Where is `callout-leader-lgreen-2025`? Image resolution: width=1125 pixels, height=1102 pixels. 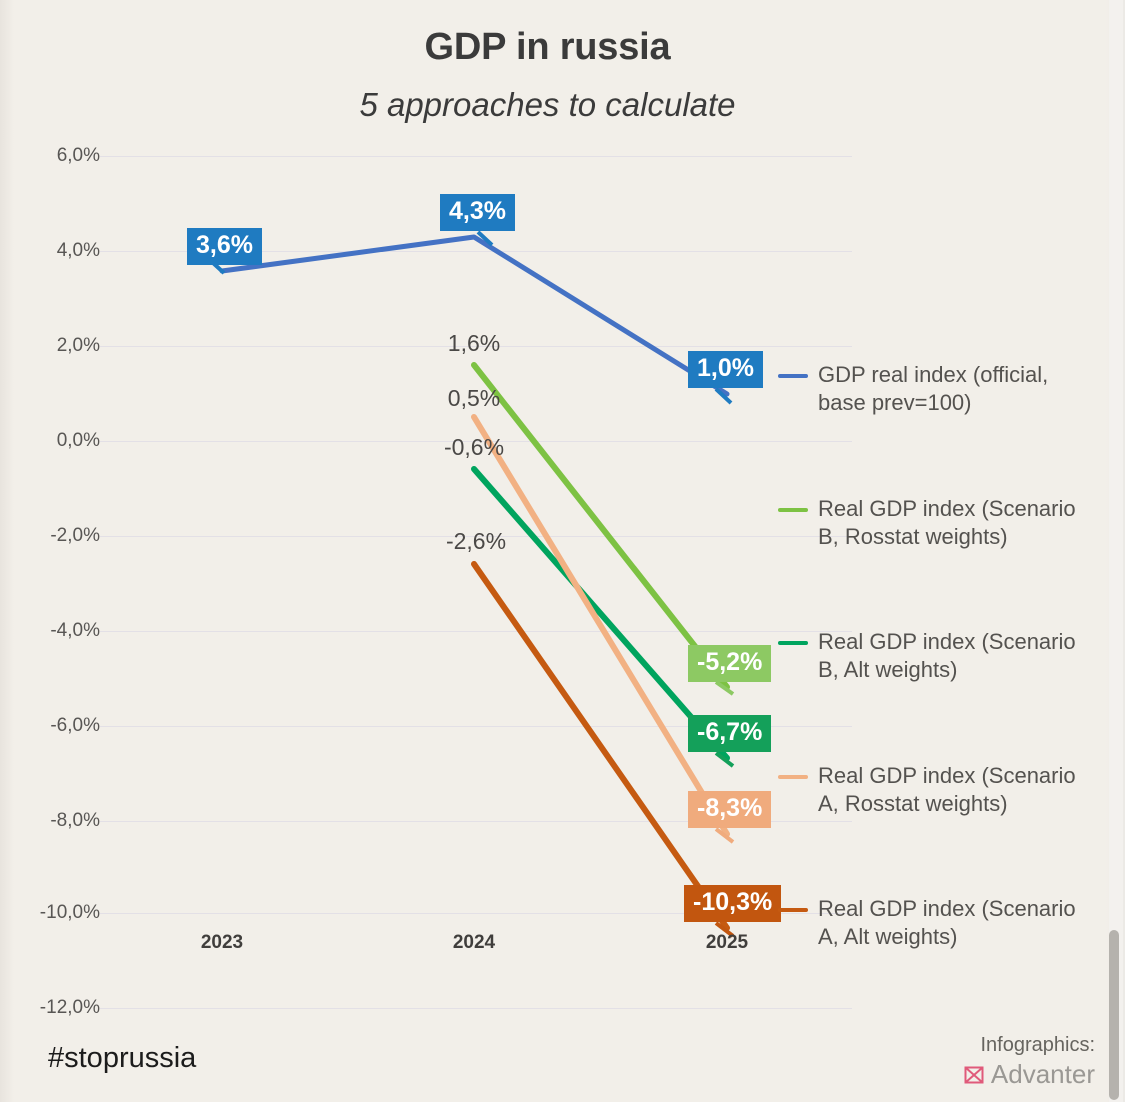 callout-leader-lgreen-2025 is located at coordinates (724, 688).